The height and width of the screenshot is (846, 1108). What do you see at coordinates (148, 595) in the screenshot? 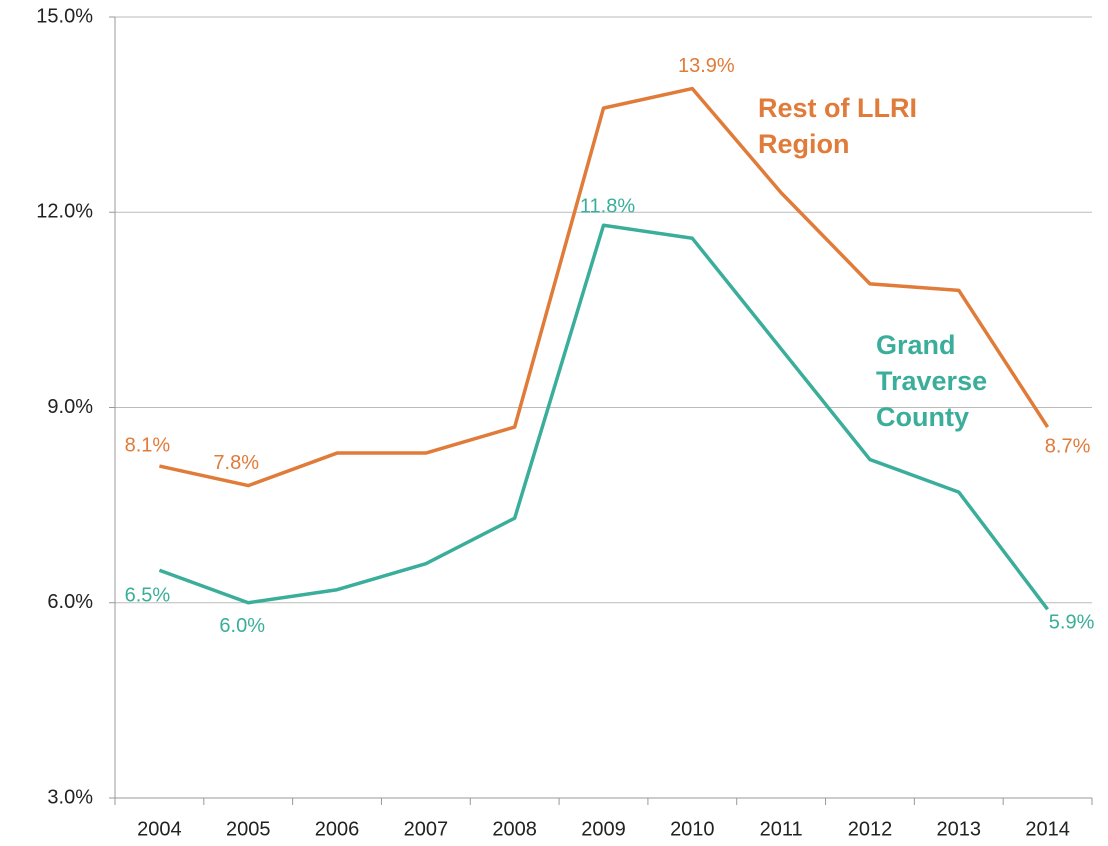
I see `data-label: 6.5%` at bounding box center [148, 595].